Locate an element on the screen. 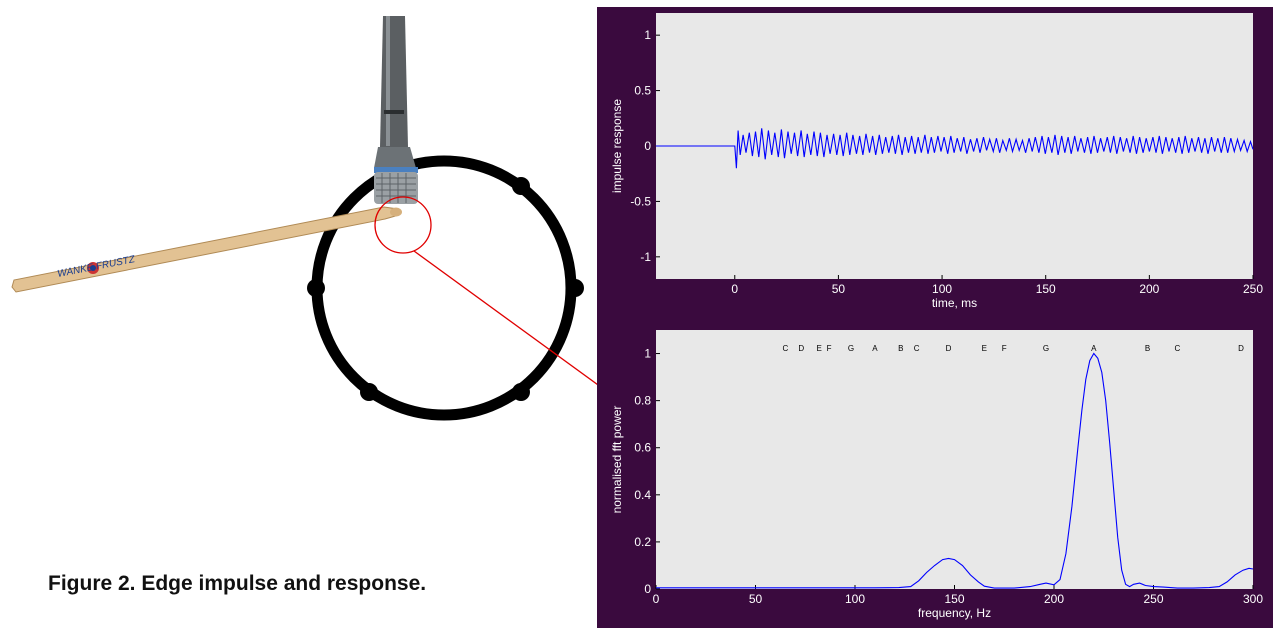 Image resolution: width=1279 pixels, height=631 pixels. y-tick-label: 0.6 is located at coordinates (642, 448).